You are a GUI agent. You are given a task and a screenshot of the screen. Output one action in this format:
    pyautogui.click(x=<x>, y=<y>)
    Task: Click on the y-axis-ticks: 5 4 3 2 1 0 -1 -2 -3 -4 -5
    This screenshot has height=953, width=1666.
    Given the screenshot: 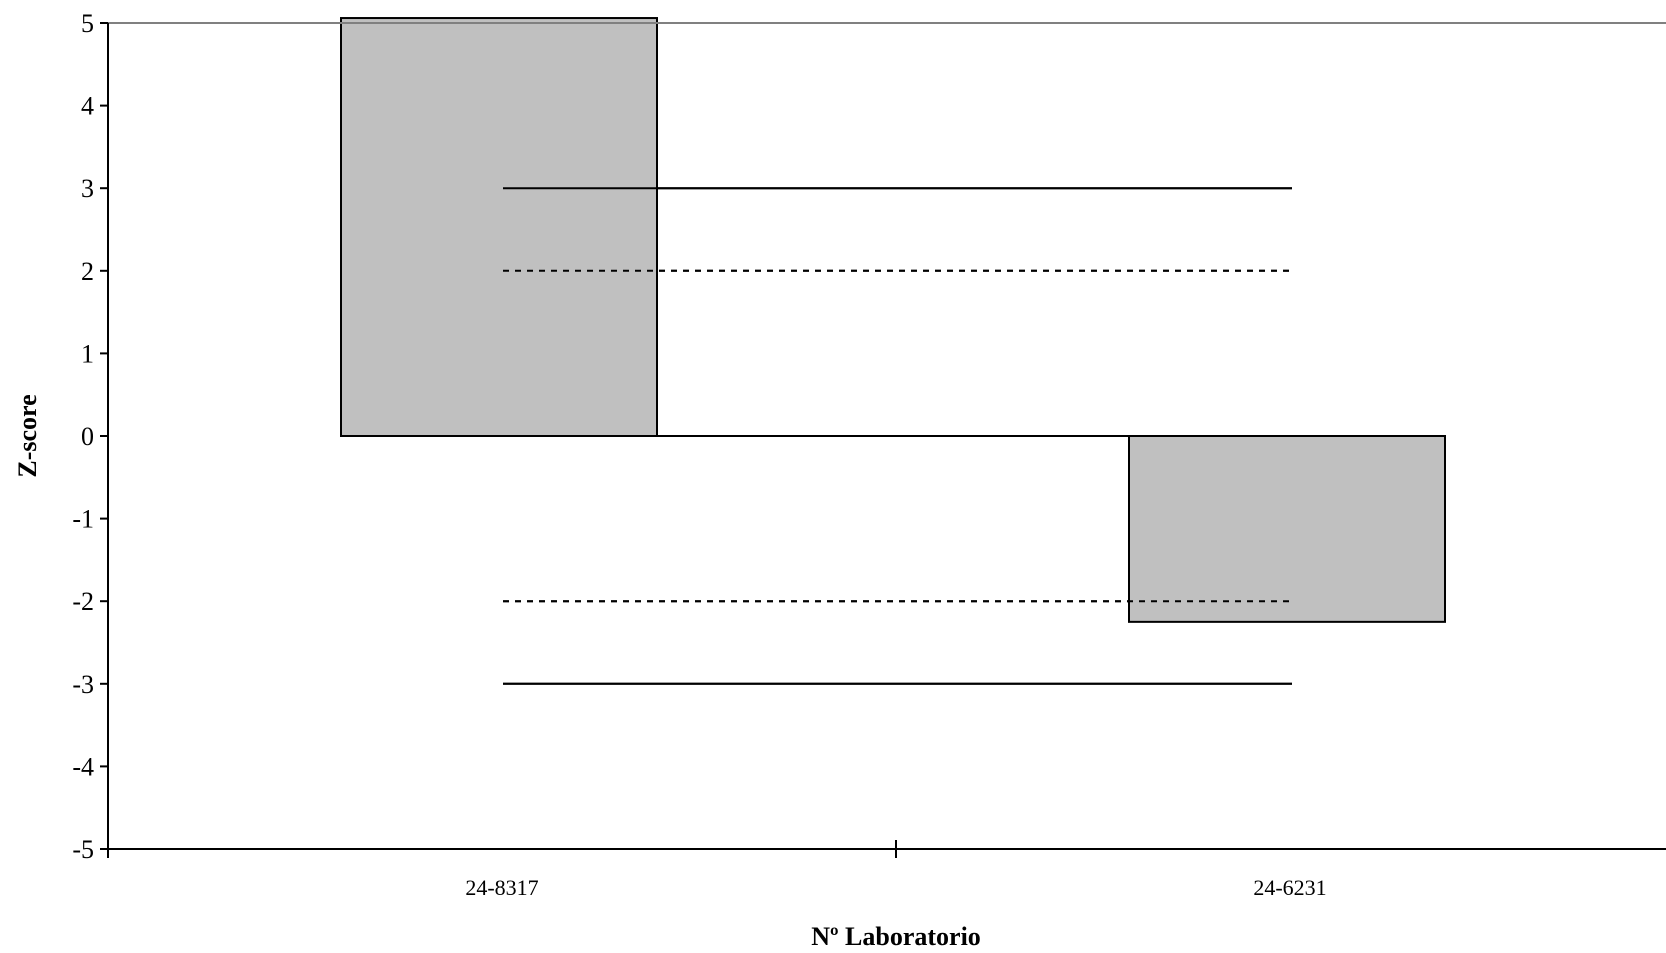 What is the action you would take?
    pyautogui.click(x=90, y=436)
    